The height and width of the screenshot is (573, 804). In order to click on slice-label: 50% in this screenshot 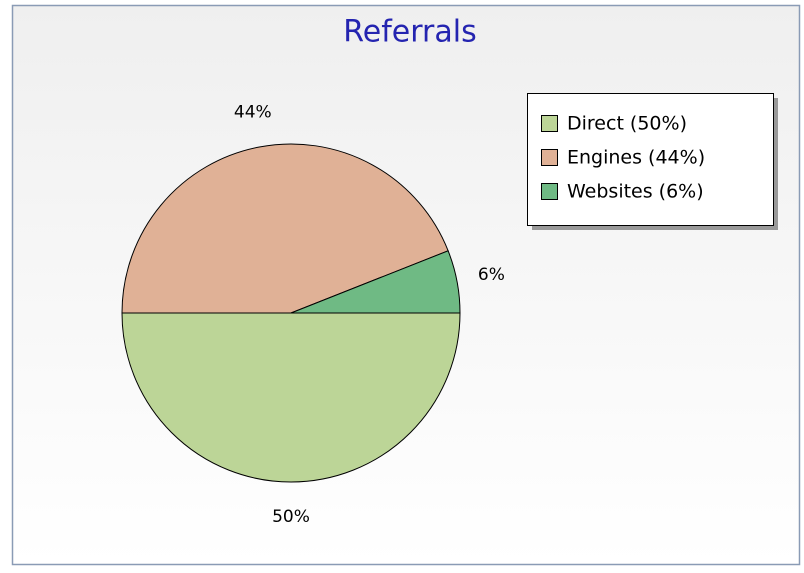, I will do `click(291, 517)`.